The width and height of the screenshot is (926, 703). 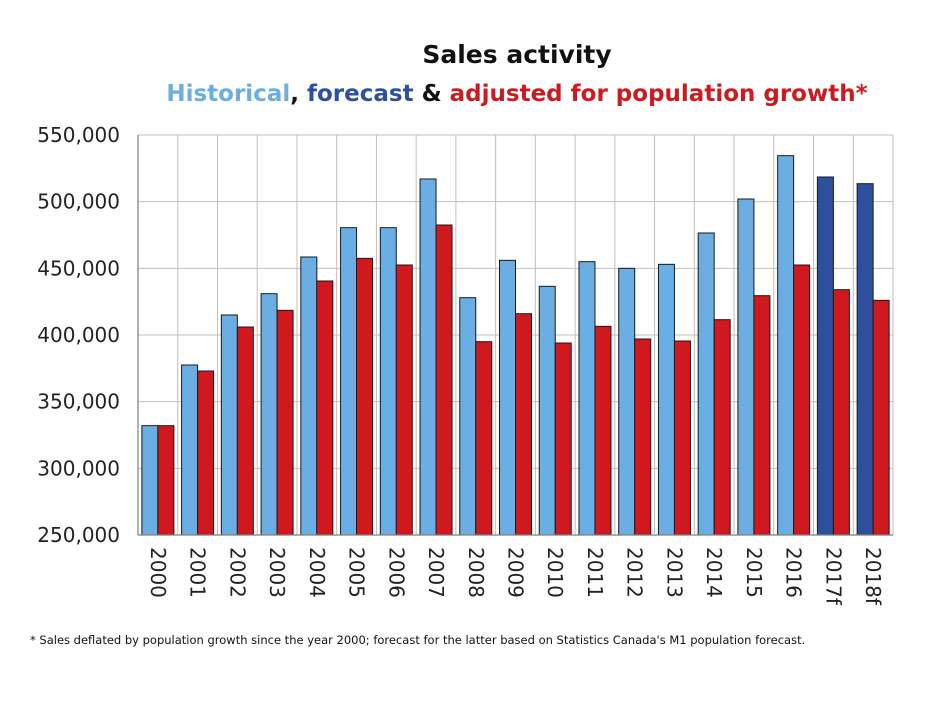 What do you see at coordinates (432, 94) in the screenshot?
I see `subtitle-sep-ampersand: &` at bounding box center [432, 94].